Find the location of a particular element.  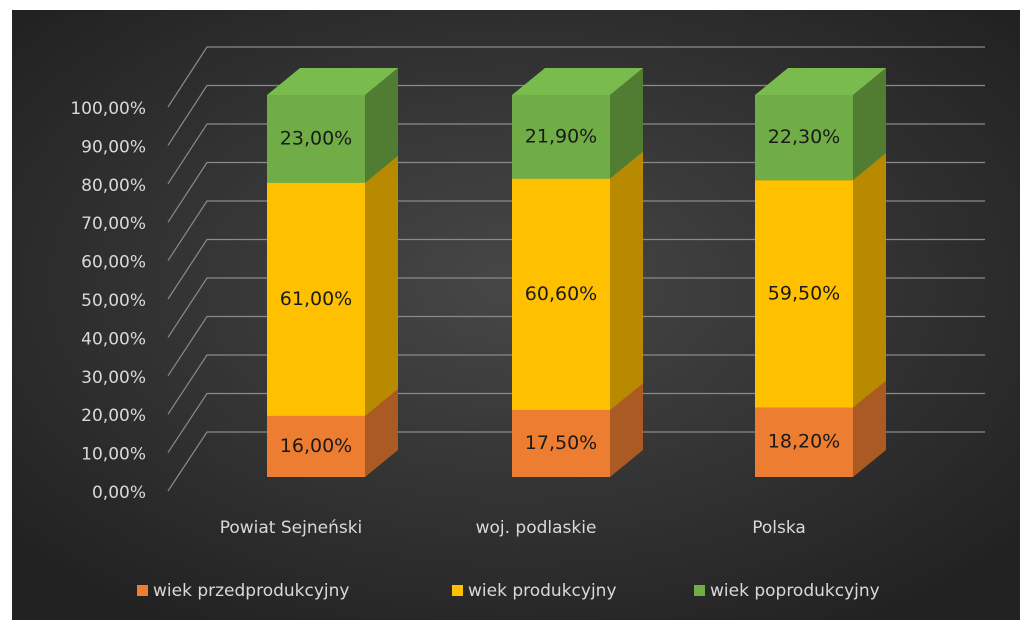

data-label: 16,00% is located at coordinates (316, 446).